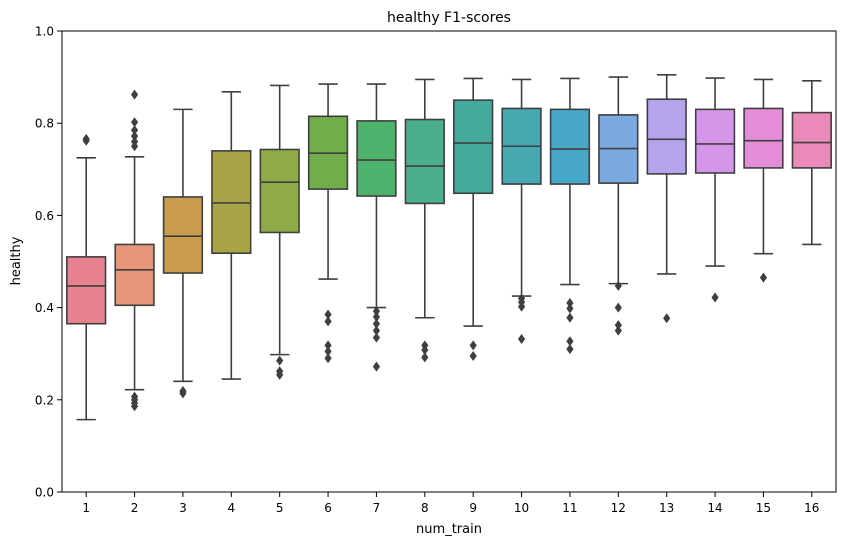 This screenshot has height=545, width=846. Describe the element at coordinates (666, 508) in the screenshot. I see `x-tick-label: 13` at that location.